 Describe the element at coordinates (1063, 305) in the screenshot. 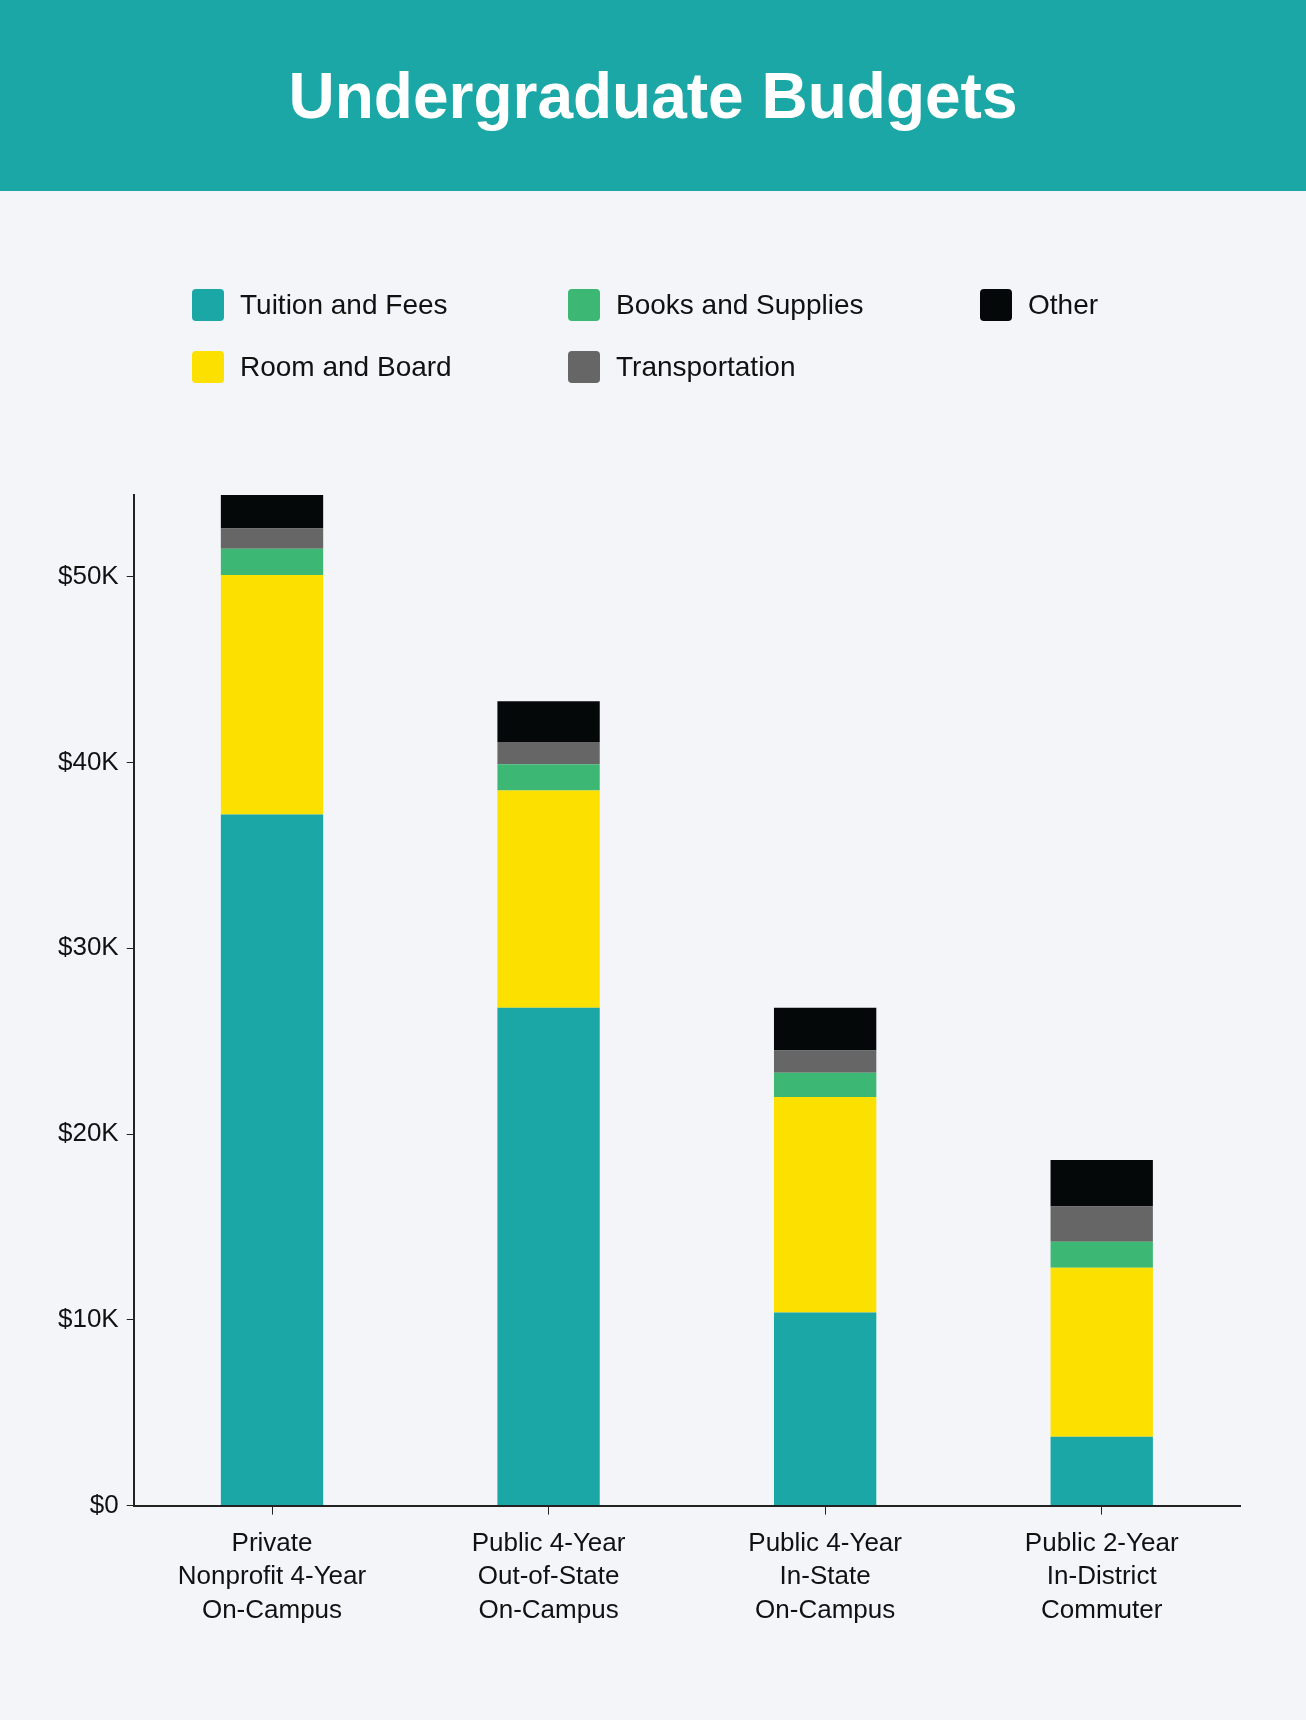

I see `legend-label: Other` at that location.